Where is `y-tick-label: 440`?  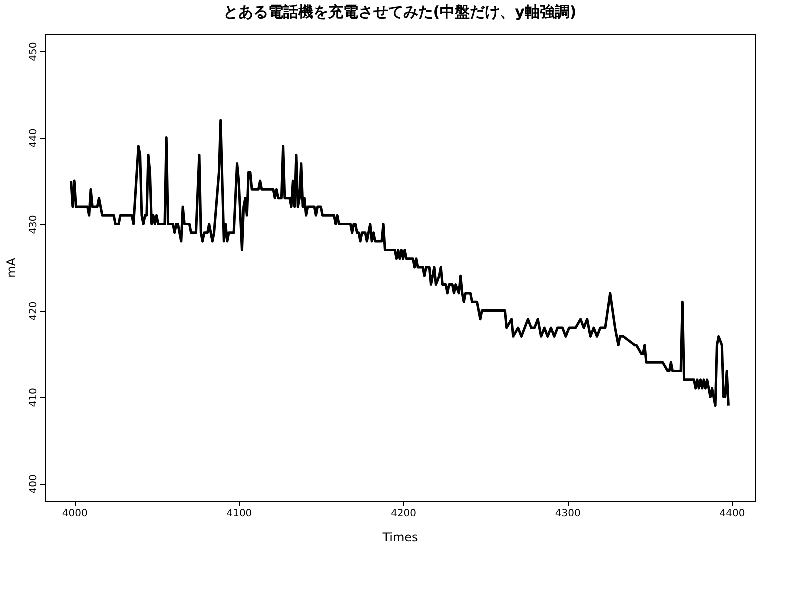 y-tick-label: 440 is located at coordinates (34, 138).